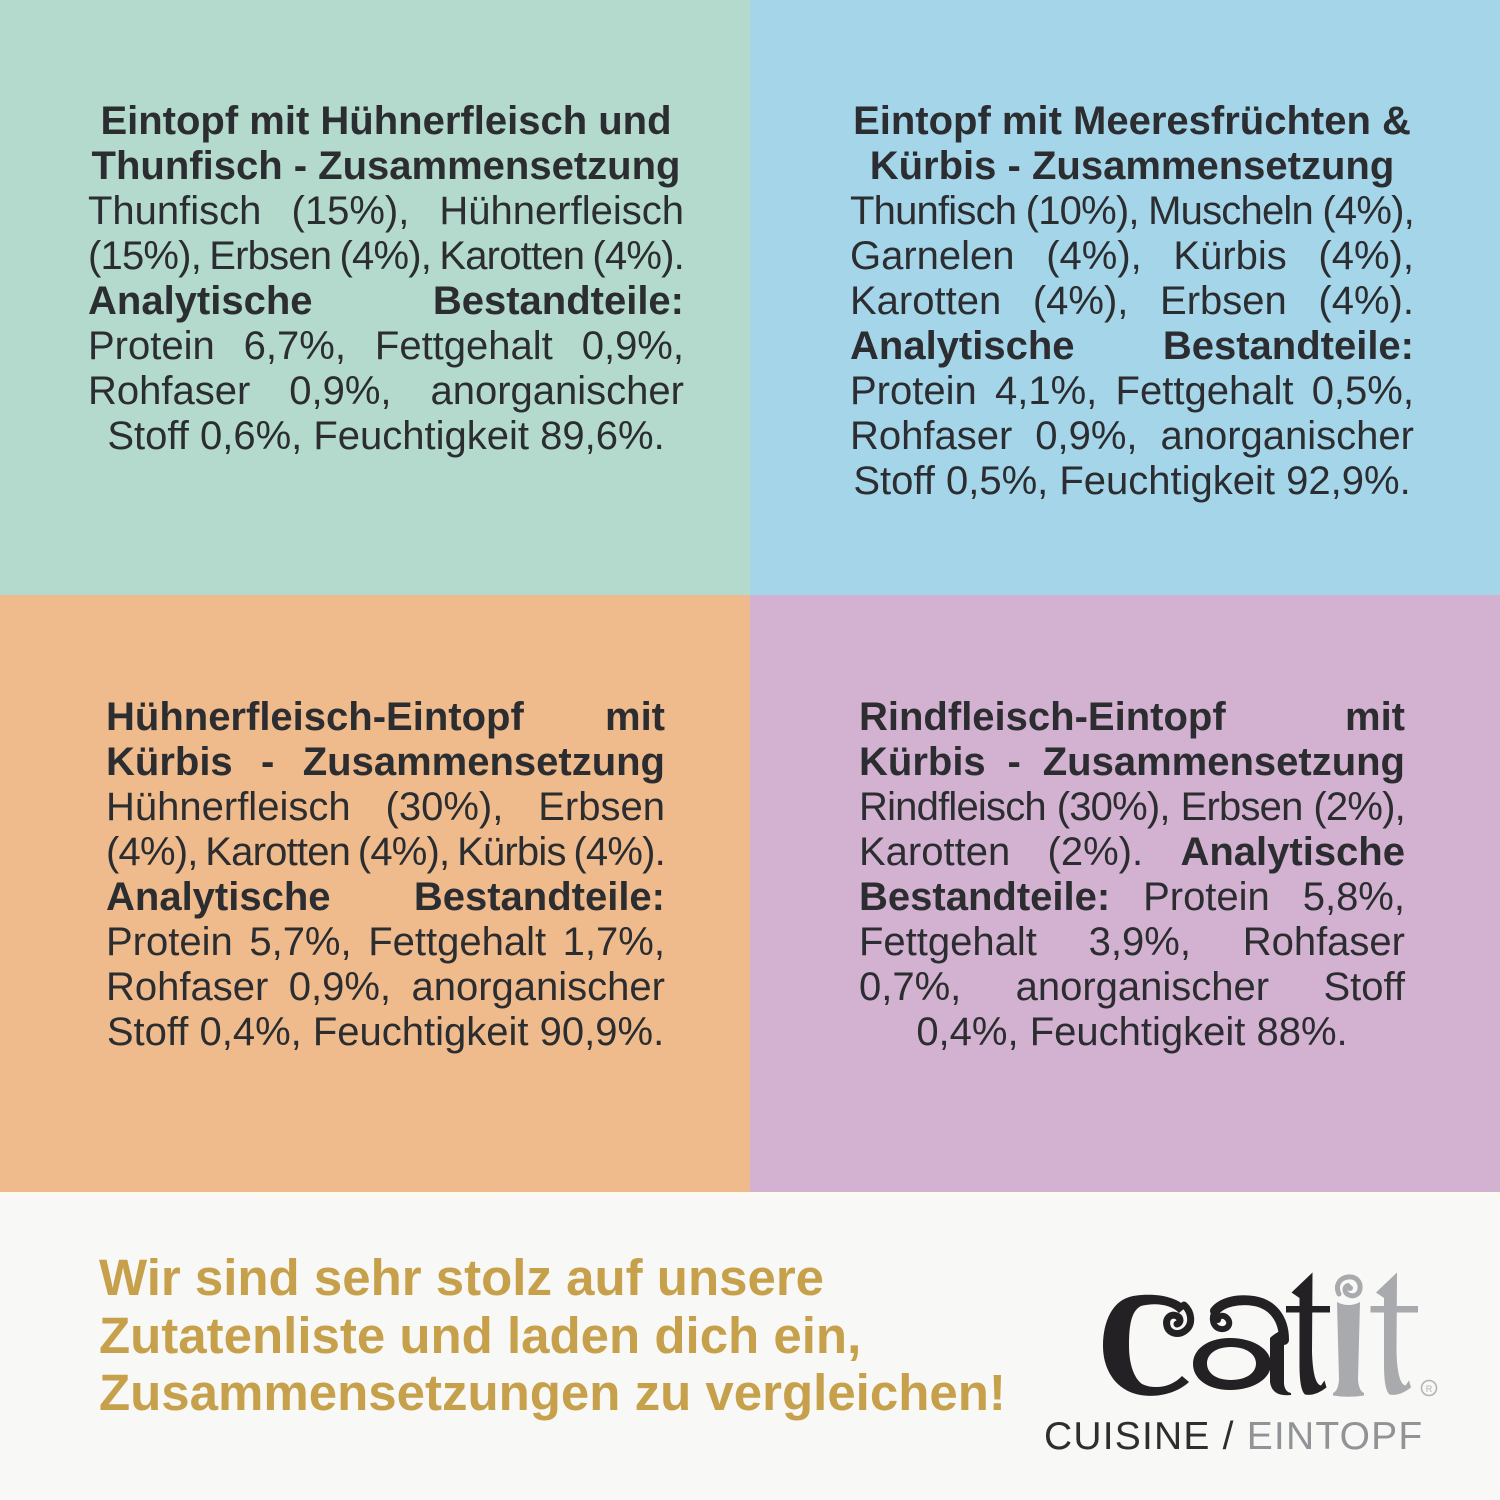  What do you see at coordinates (1429, 1389) in the screenshot?
I see `svg-text: R` at bounding box center [1429, 1389].